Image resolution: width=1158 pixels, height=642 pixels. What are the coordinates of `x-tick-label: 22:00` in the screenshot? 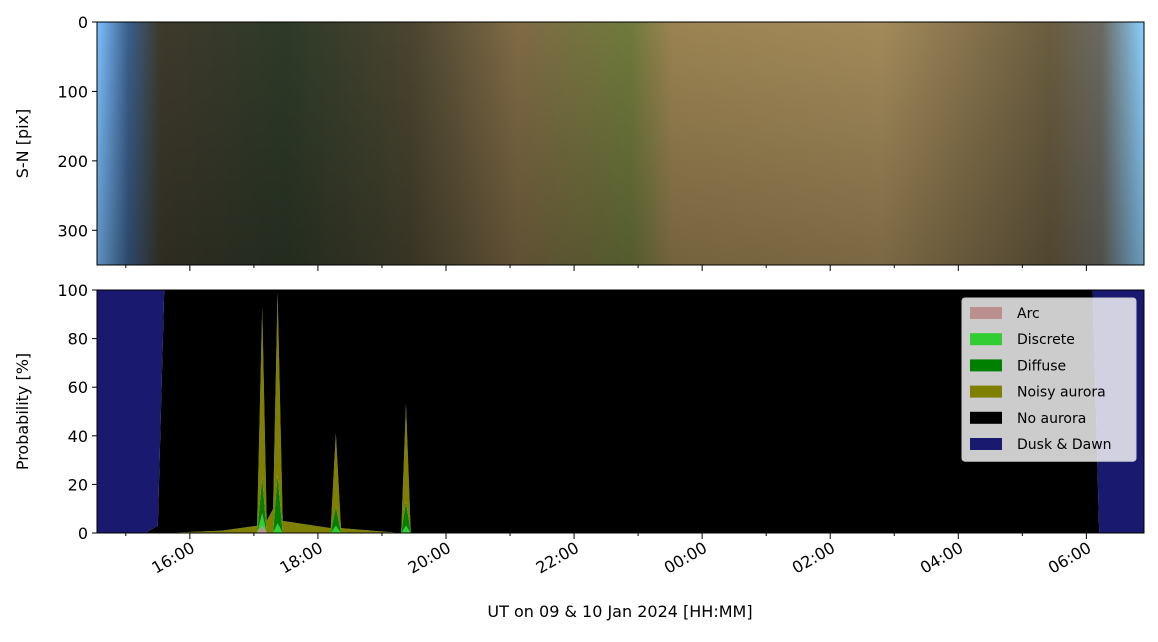 It's located at (557, 558).